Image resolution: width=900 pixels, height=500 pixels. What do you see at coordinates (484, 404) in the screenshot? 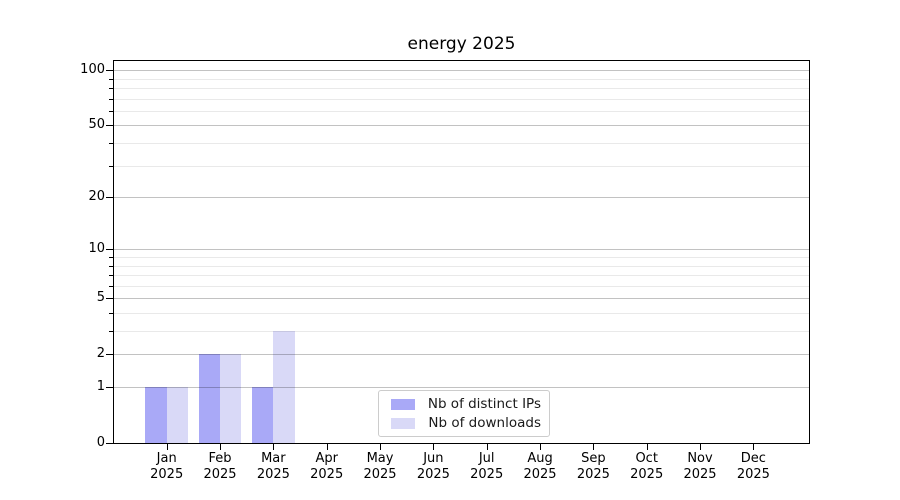
I see `legend-label-distinct-ips: Nb of distinct IPs` at bounding box center [484, 404].